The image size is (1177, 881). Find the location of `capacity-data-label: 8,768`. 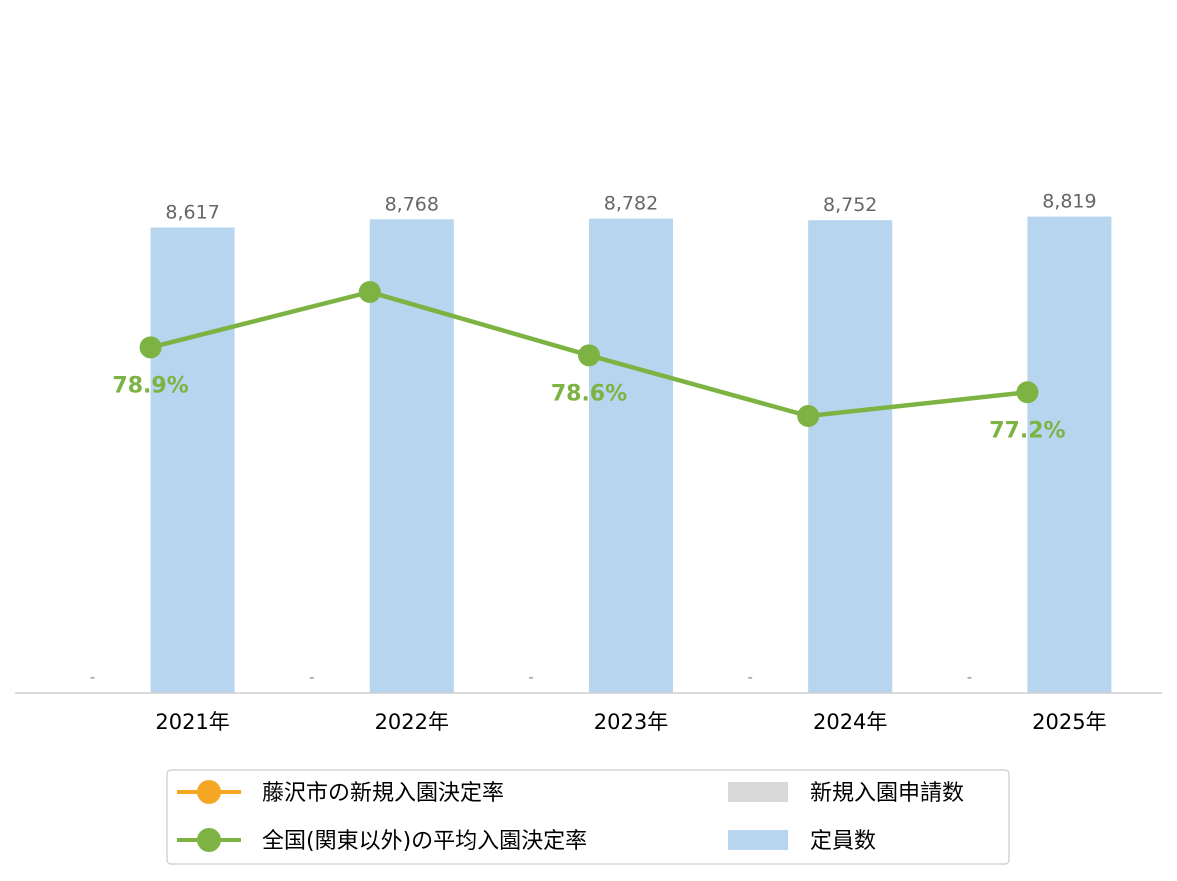

capacity-data-label: 8,768 is located at coordinates (412, 204).